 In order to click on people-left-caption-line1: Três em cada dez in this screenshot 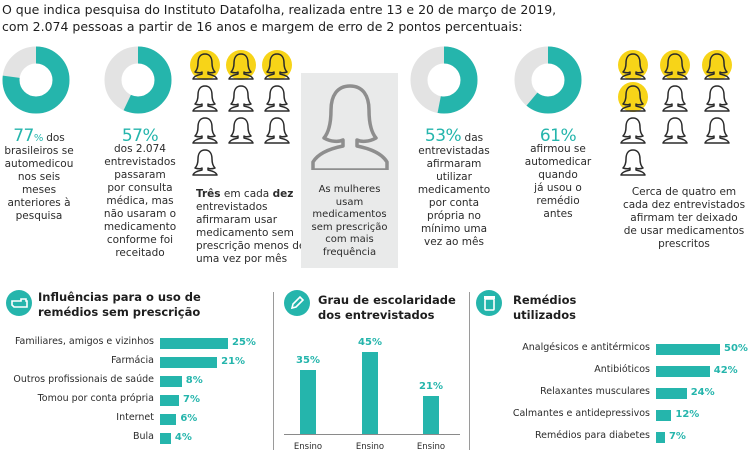, I will do `click(252, 194)`.